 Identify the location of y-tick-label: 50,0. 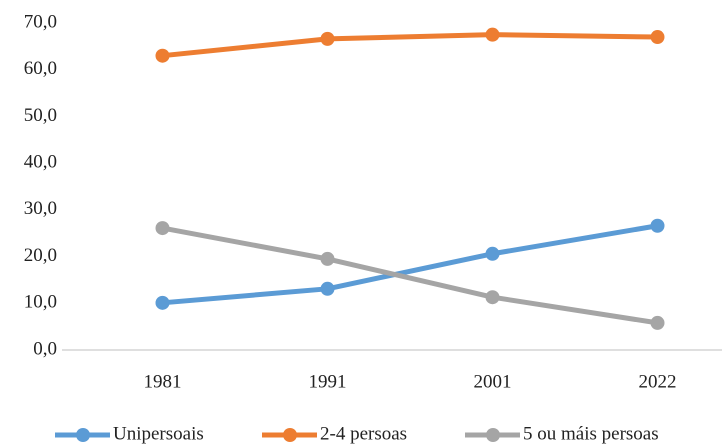
(40, 115).